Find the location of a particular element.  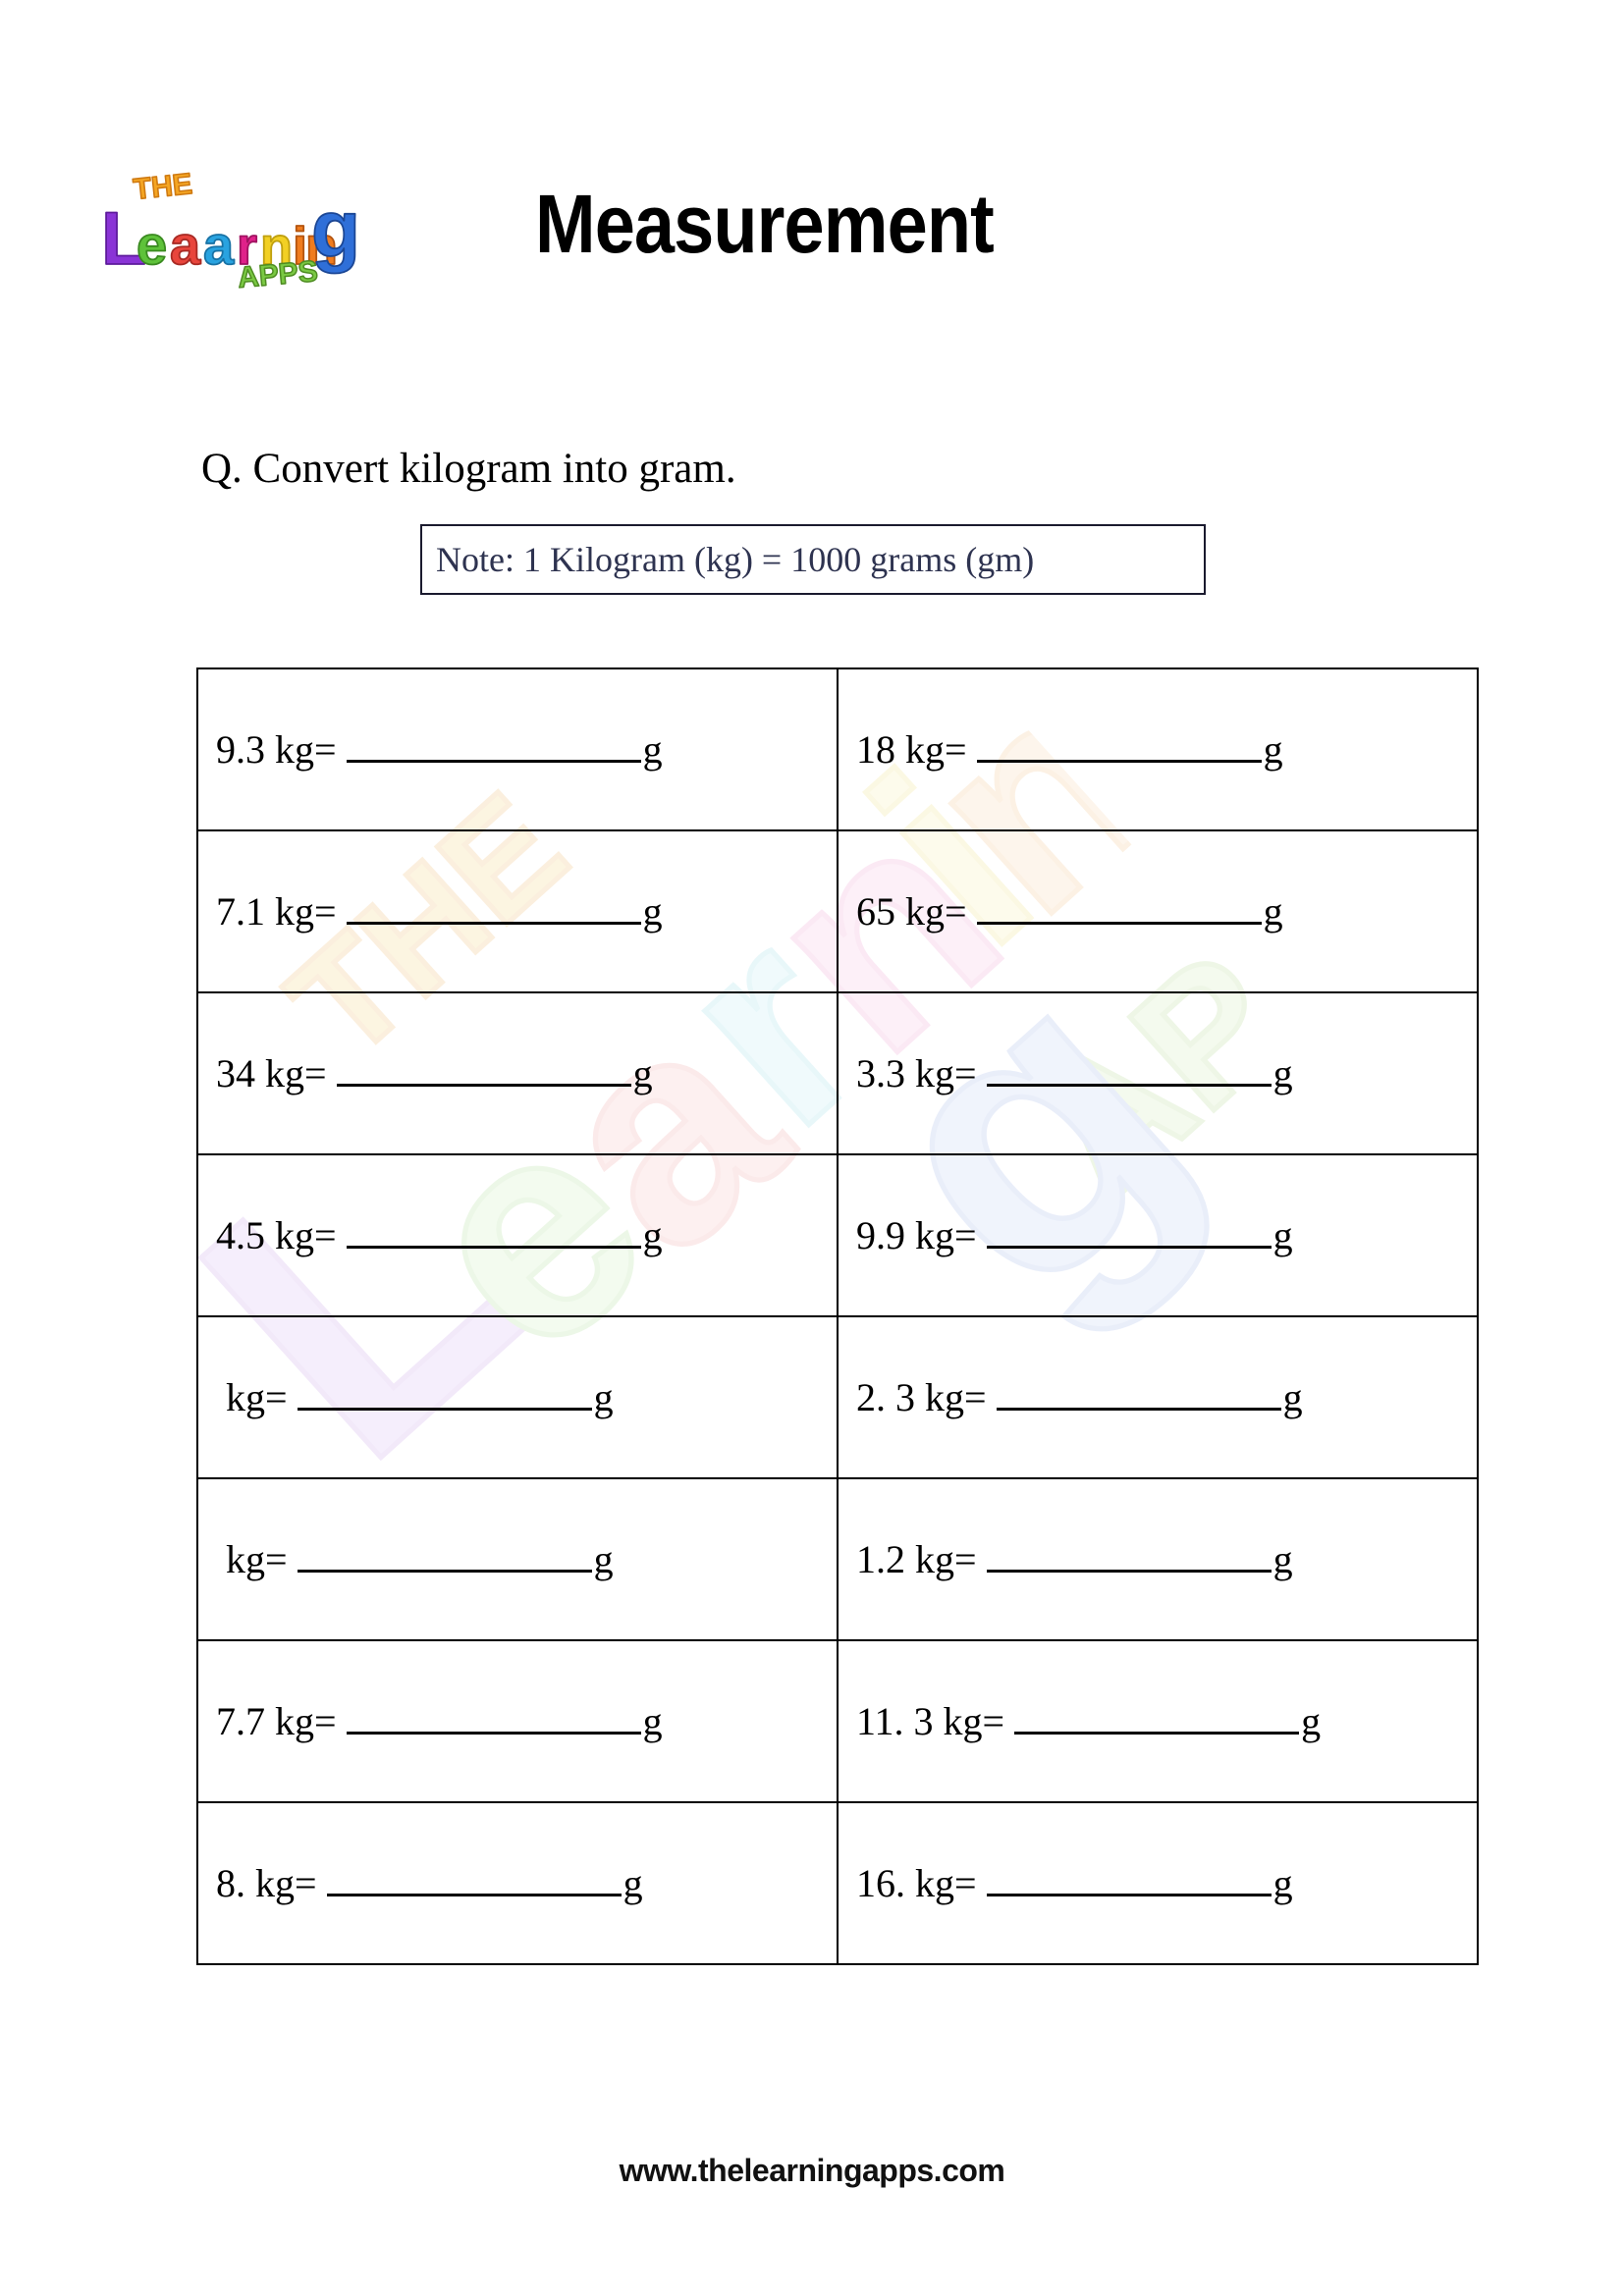

problem-expression: 3.3 kg = g is located at coordinates (1166, 1073).